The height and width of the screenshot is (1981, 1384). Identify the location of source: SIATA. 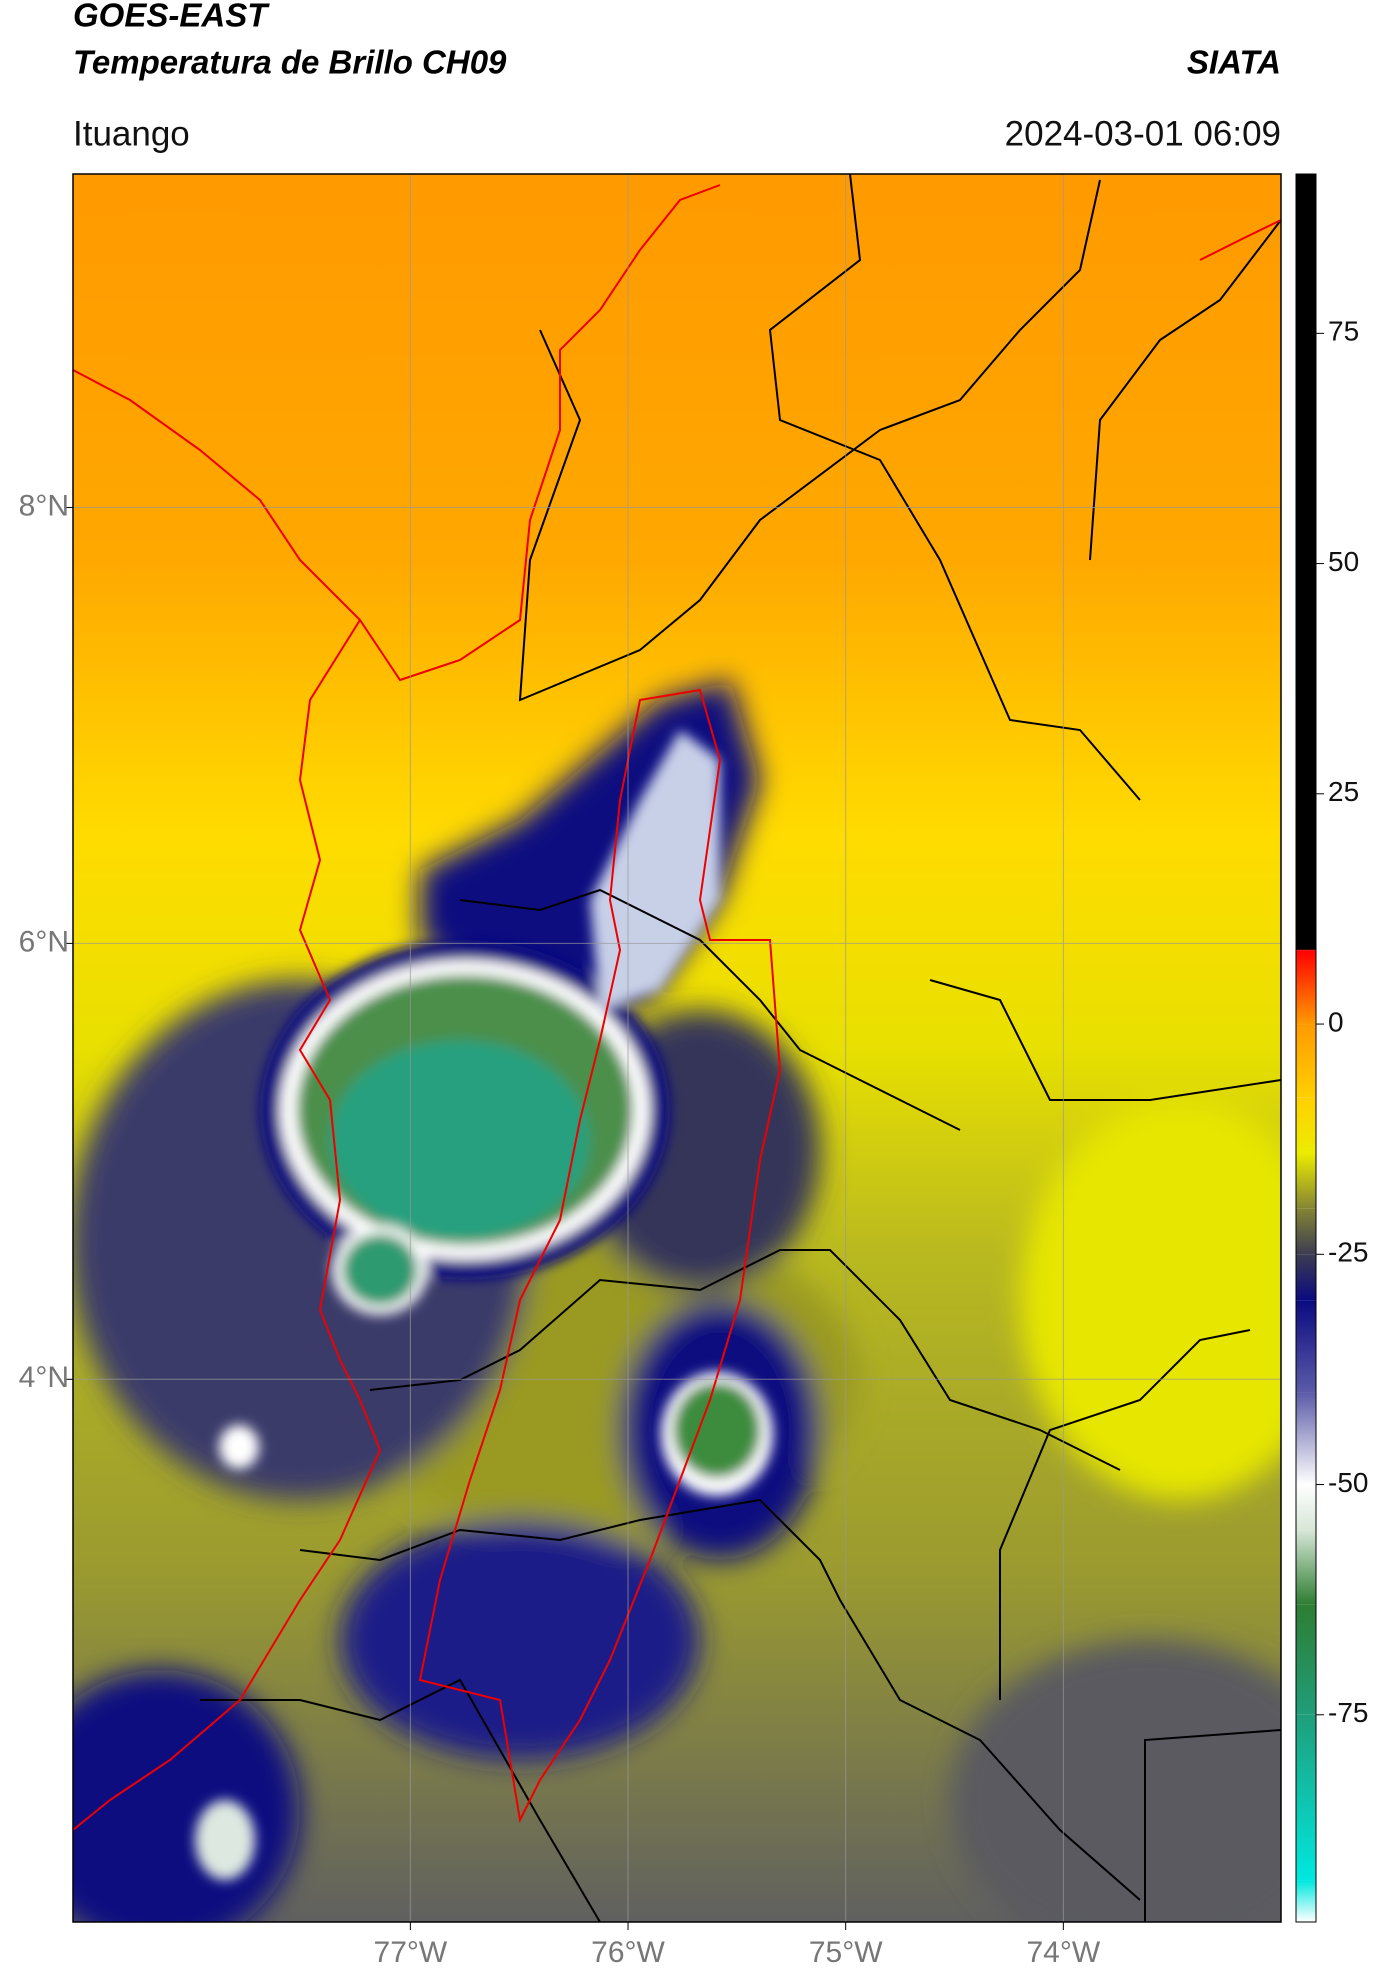
(1234, 62).